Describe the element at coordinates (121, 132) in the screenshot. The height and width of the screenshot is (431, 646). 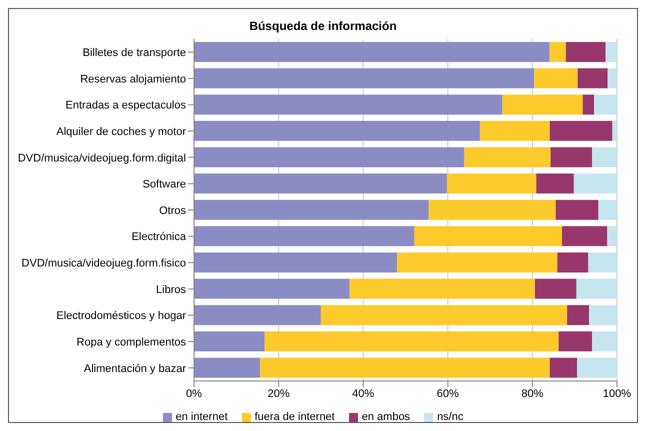
I see `y-tick-label: Alquiler de coches y motor` at that location.